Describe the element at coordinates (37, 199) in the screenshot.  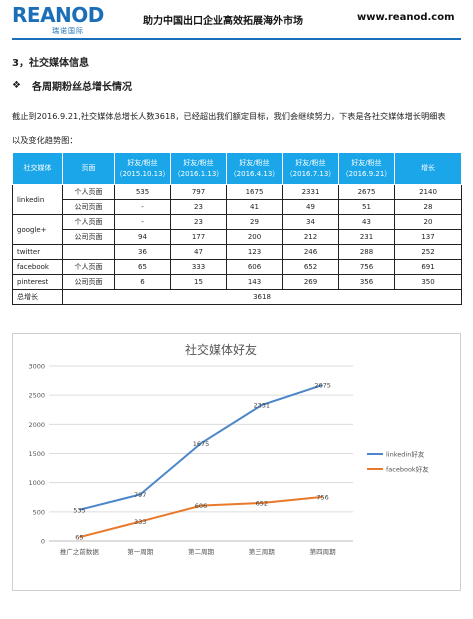
I see `platform-cell: linkedin` at that location.